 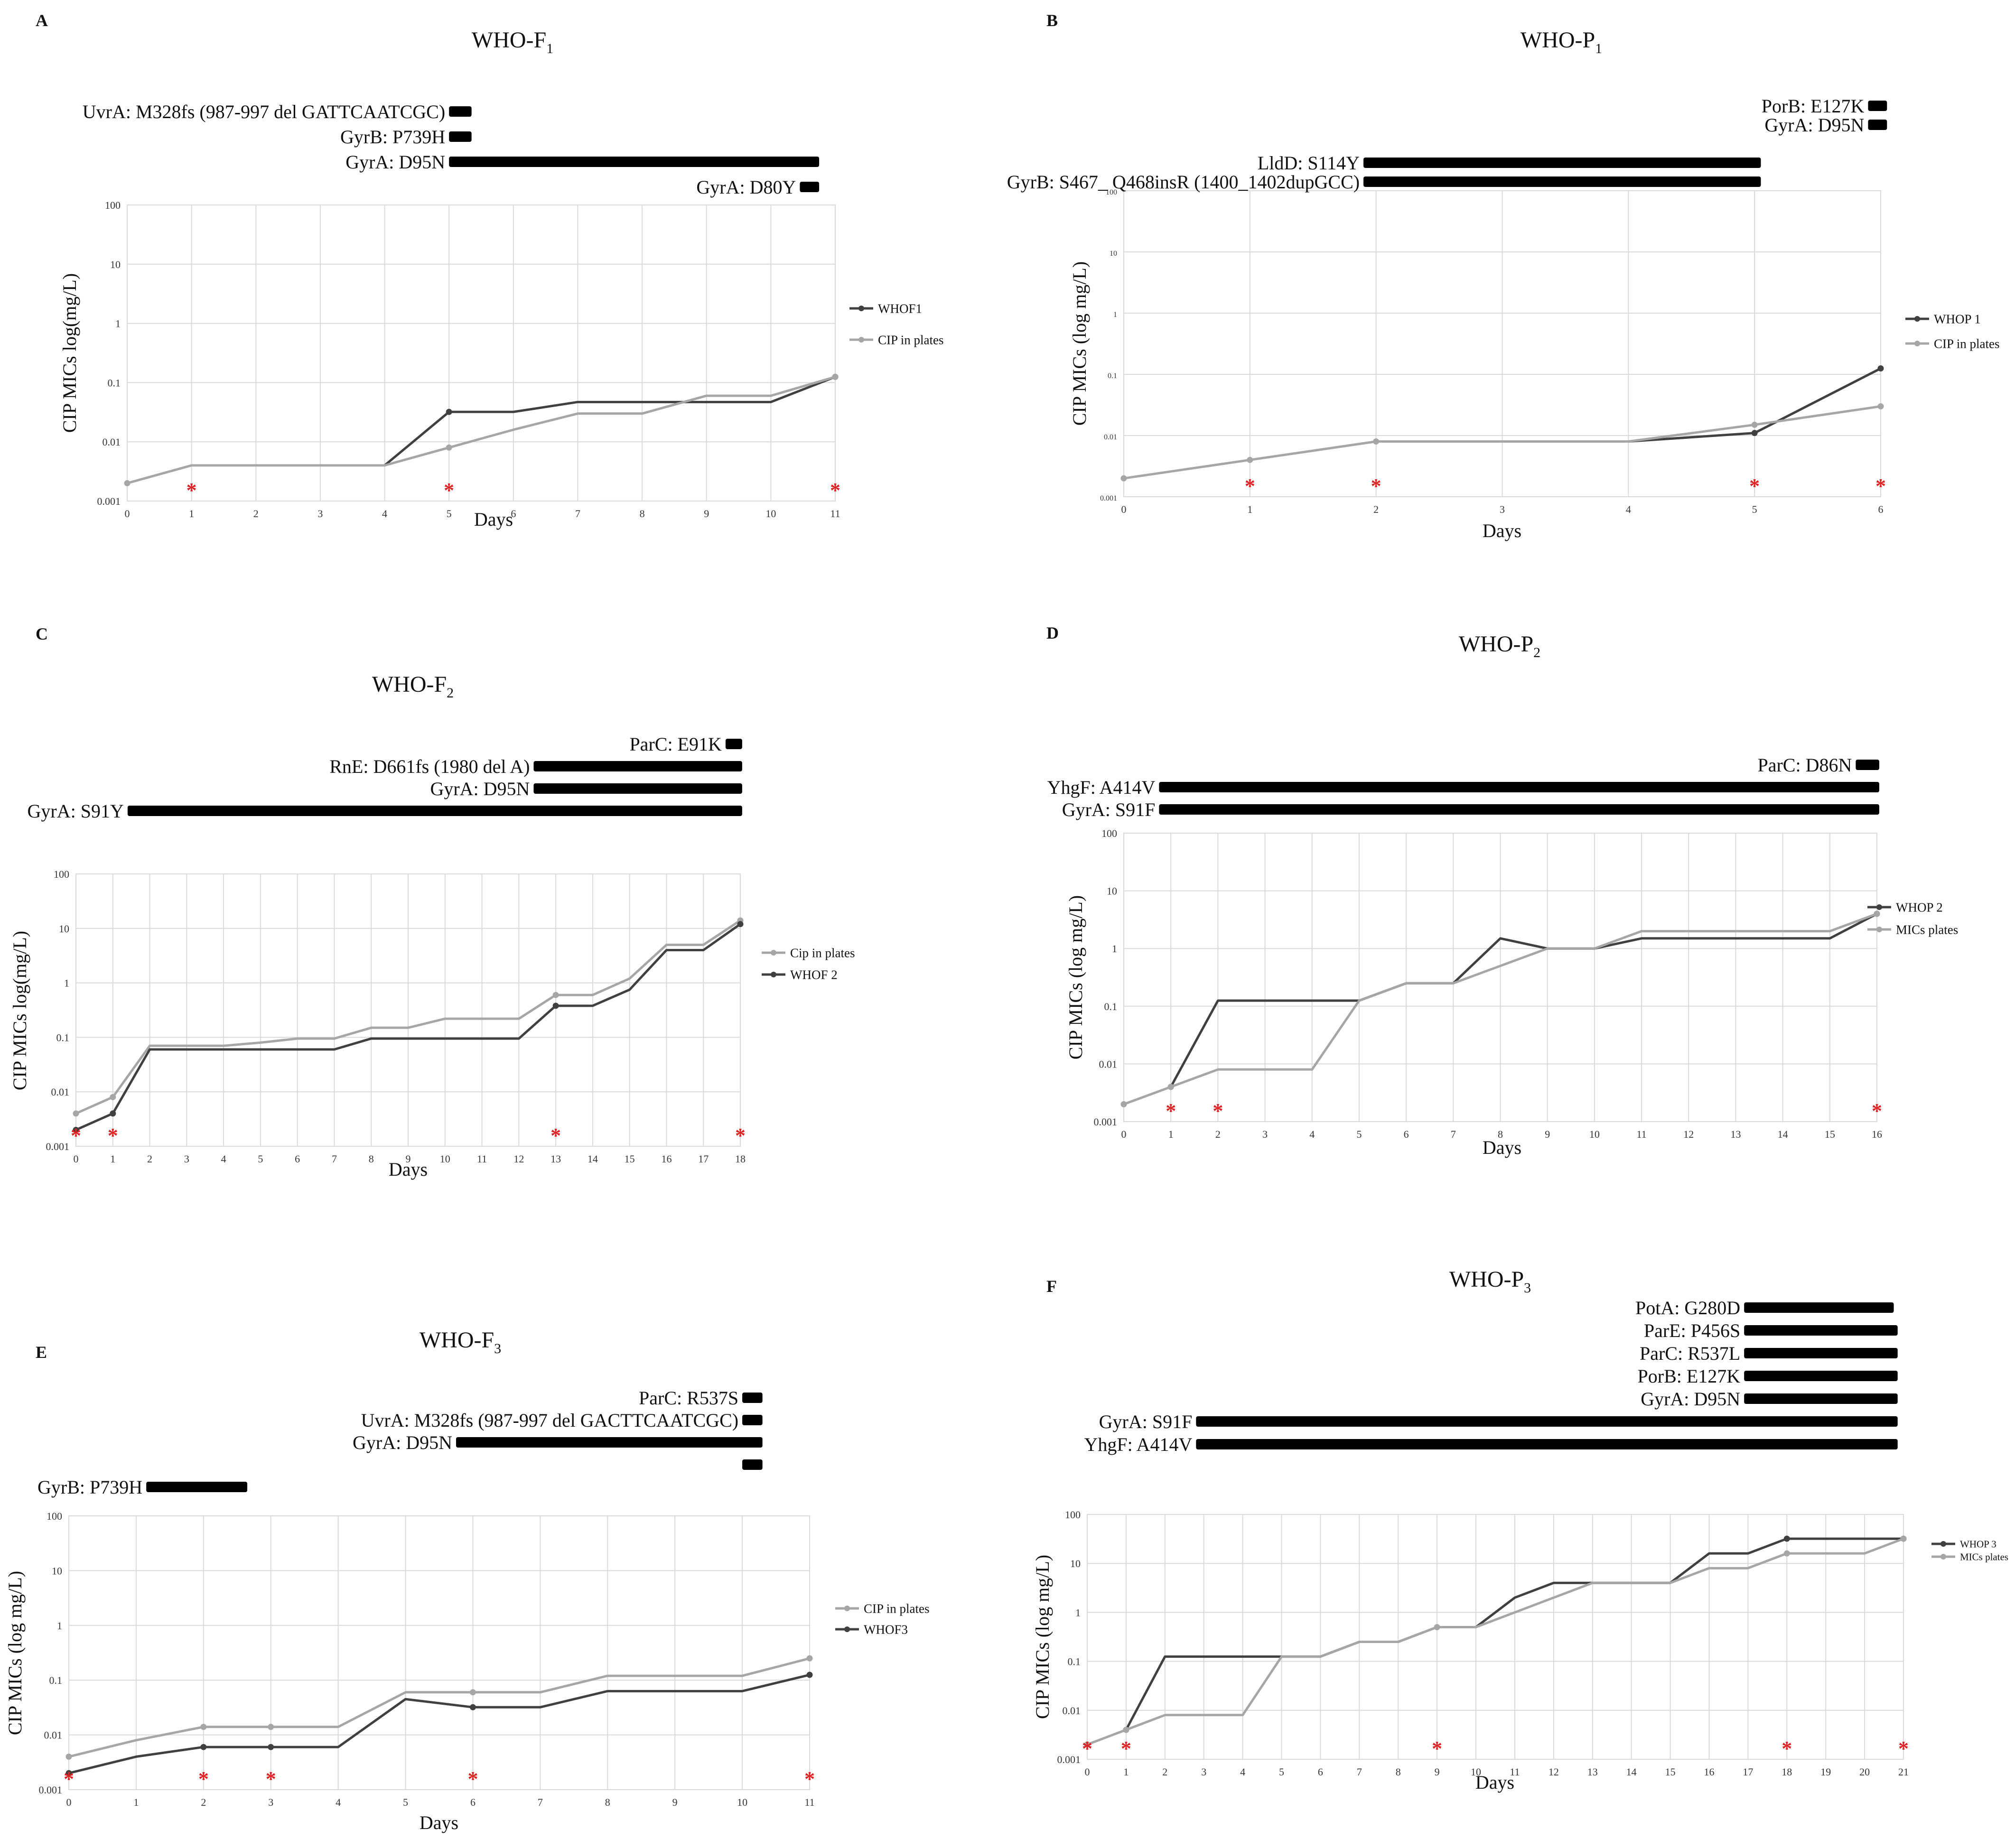 I want to click on legend-entry: Cip in plates, so click(x=822, y=953).